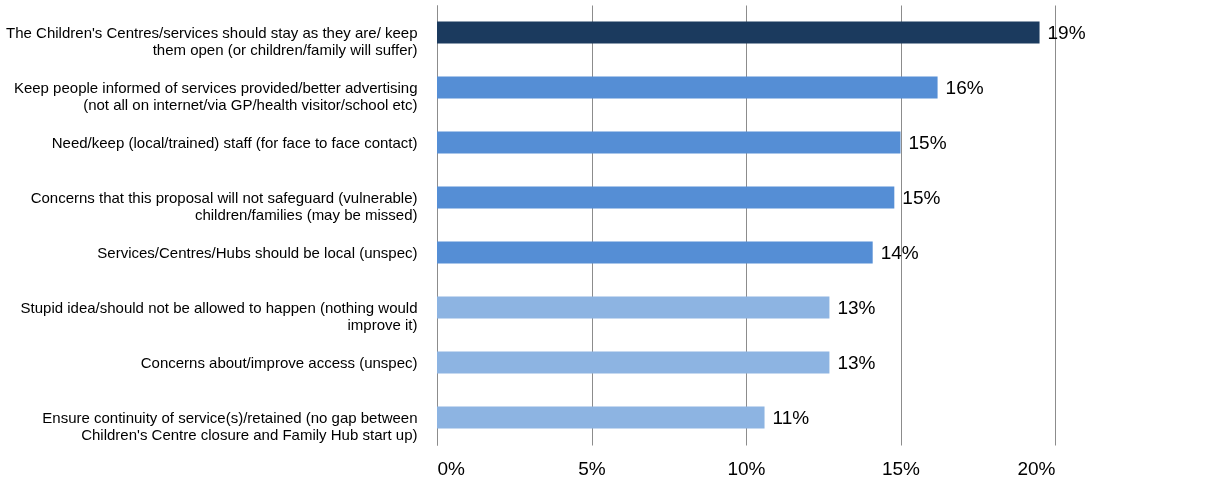  I want to click on data-label: 16%, so click(964, 87).